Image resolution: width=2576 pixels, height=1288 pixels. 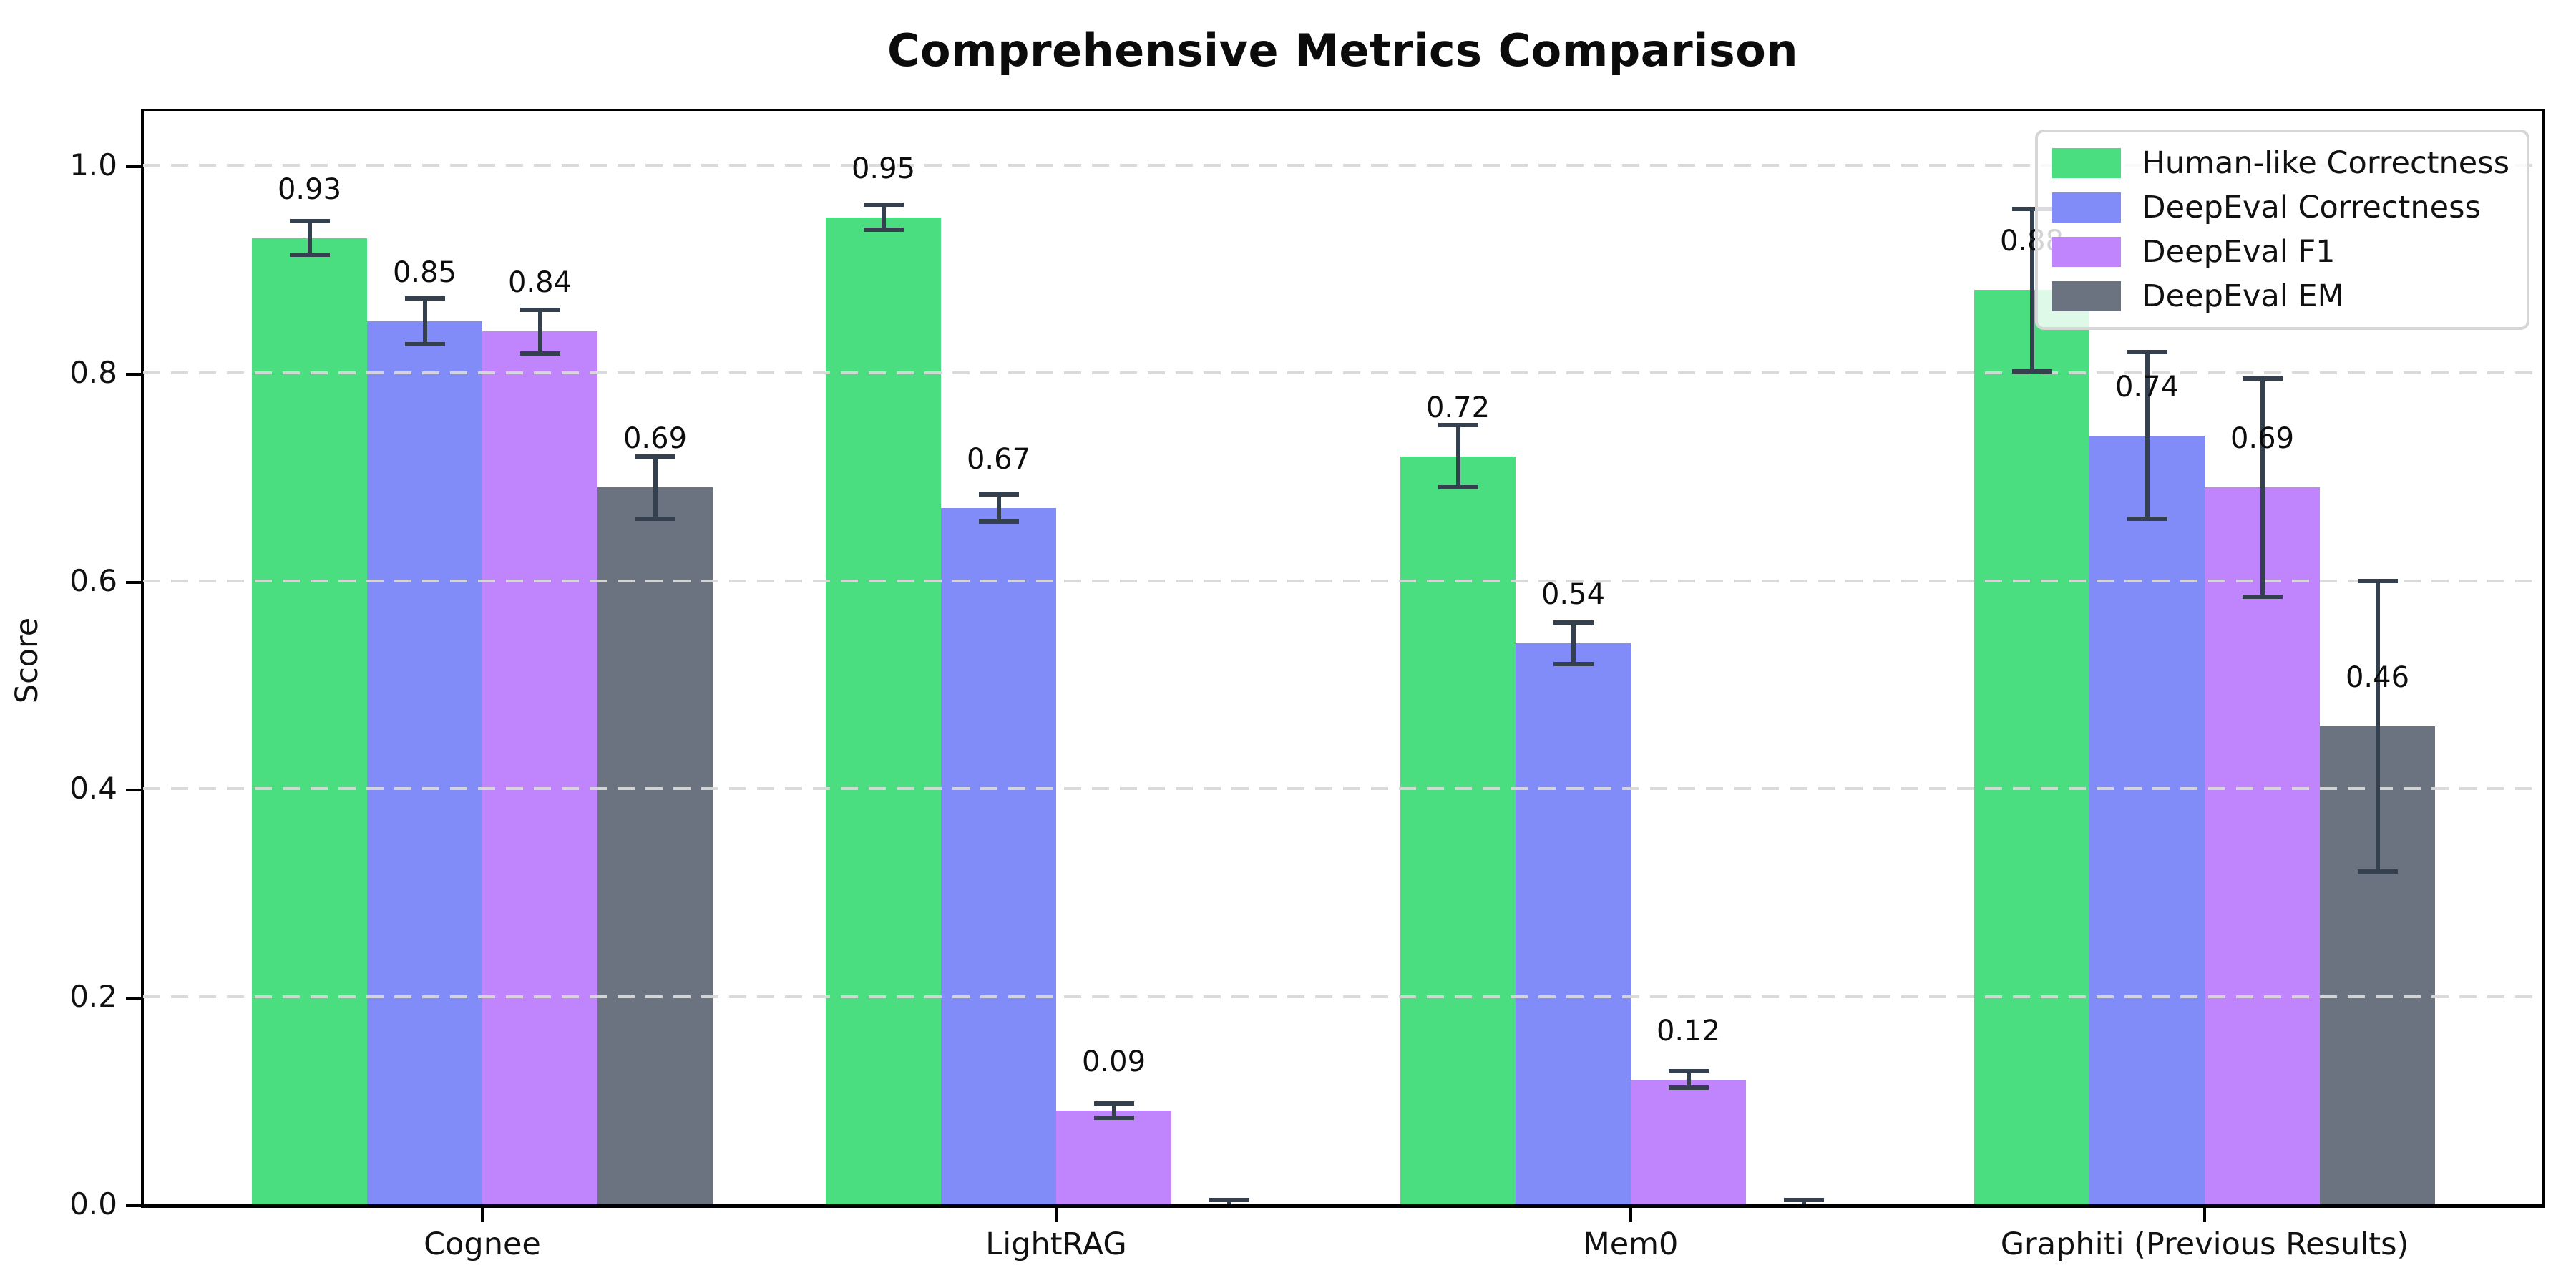 I want to click on bar-mem0-deepeval-f1, so click(x=1688, y=1141).